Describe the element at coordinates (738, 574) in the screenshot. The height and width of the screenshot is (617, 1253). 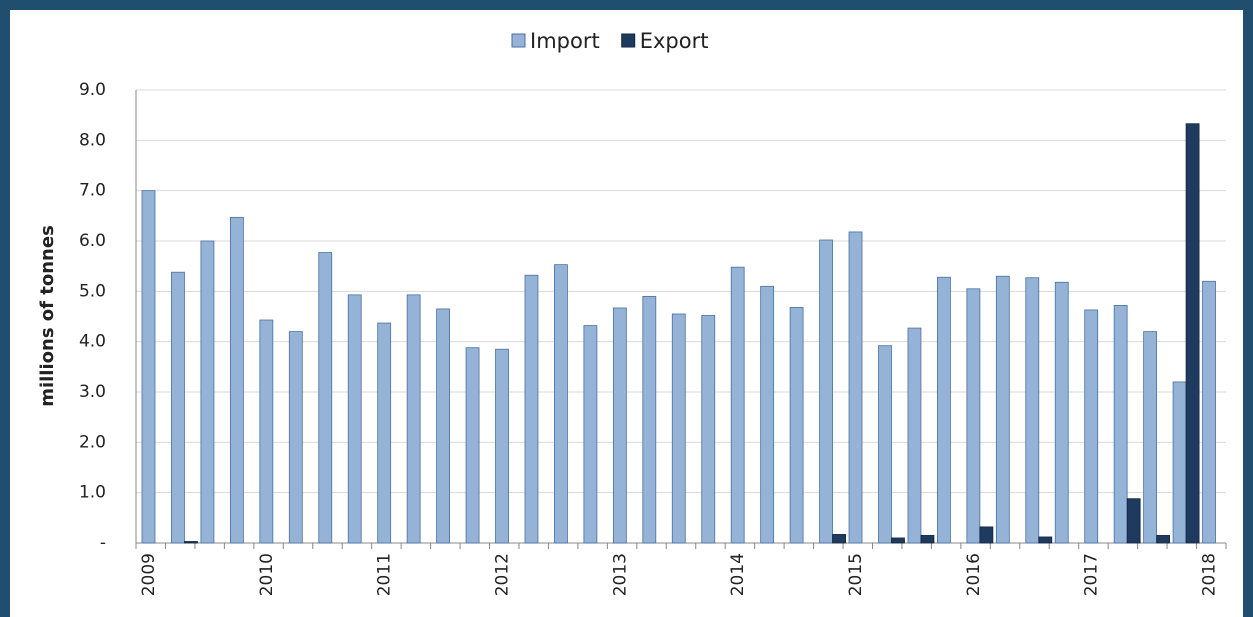
I see `x-tick-label: 2014` at that location.